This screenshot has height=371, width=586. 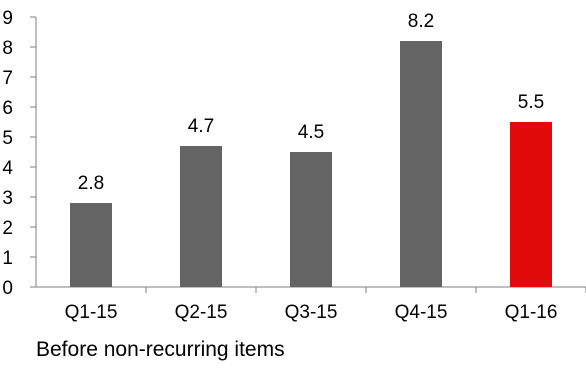 I want to click on x-tick-label: Q1-16, so click(x=531, y=312).